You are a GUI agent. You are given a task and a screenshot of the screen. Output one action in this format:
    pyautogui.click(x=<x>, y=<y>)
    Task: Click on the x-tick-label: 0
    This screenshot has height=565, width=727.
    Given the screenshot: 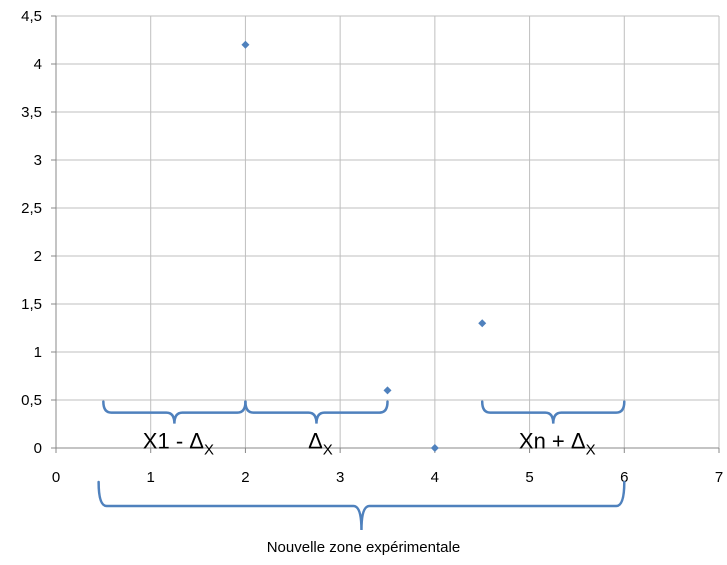 What is the action you would take?
    pyautogui.click(x=56, y=477)
    